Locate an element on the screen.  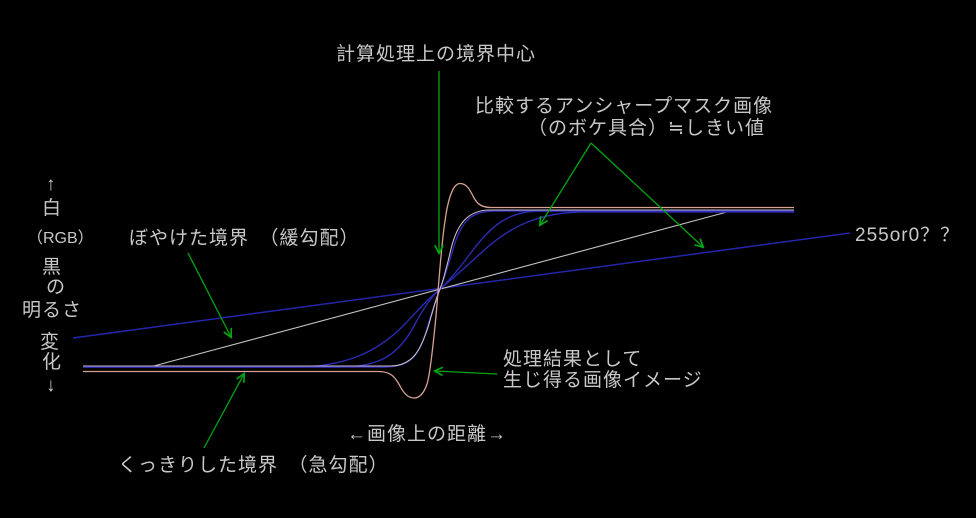
y-axis-char: ↓ is located at coordinates (51, 385).